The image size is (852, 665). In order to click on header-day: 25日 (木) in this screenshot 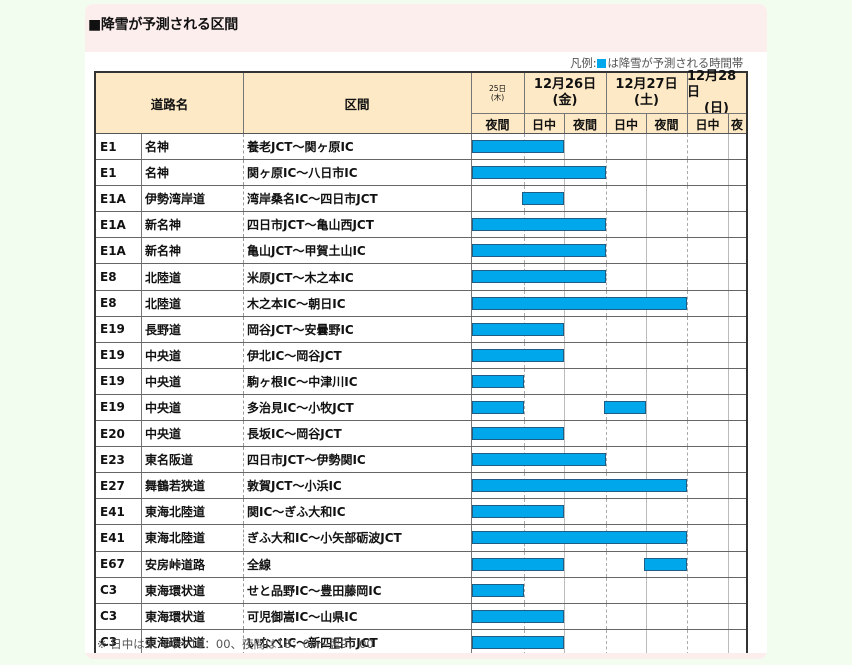, I will do `click(497, 93)`.